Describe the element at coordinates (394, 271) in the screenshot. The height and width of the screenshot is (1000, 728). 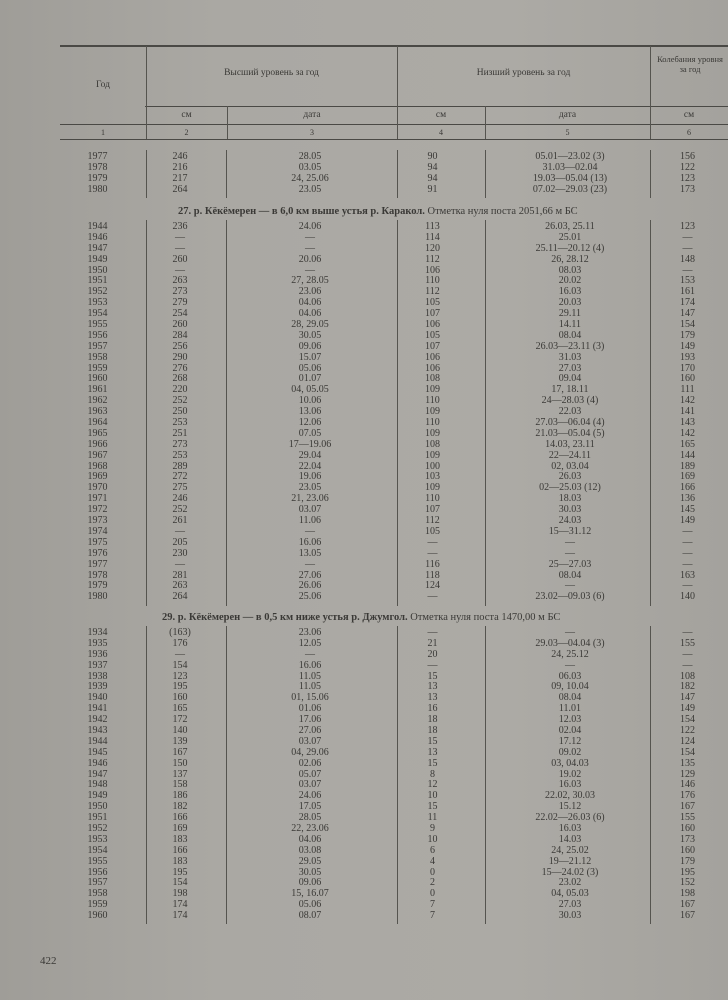
I see `table-row: 1950 — — 106 08.03 —` at that location.